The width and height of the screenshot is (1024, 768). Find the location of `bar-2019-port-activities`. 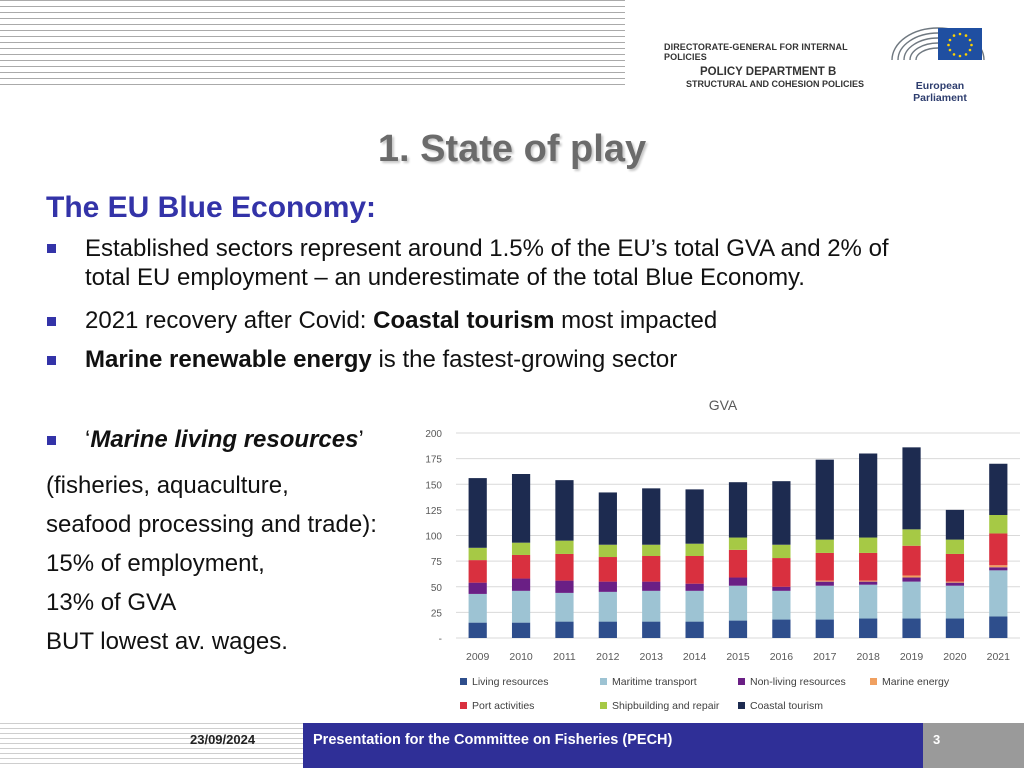

bar-2019-port-activities is located at coordinates (911, 560).